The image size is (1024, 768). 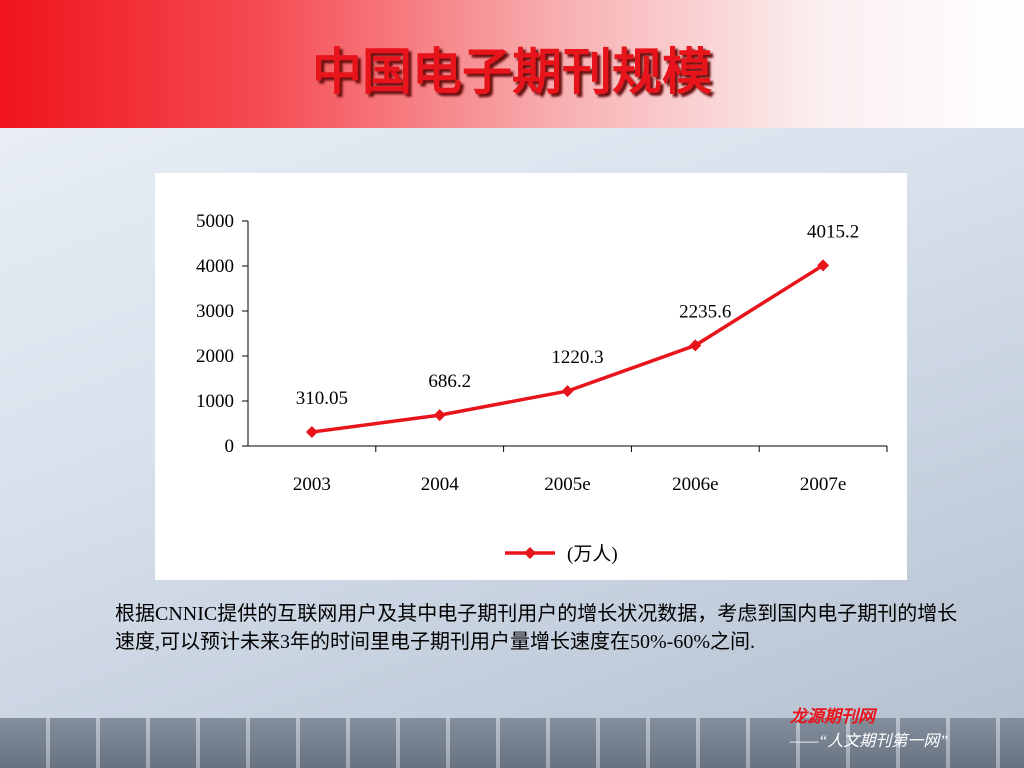 I want to click on data-label: 1220.3, so click(x=577, y=357).